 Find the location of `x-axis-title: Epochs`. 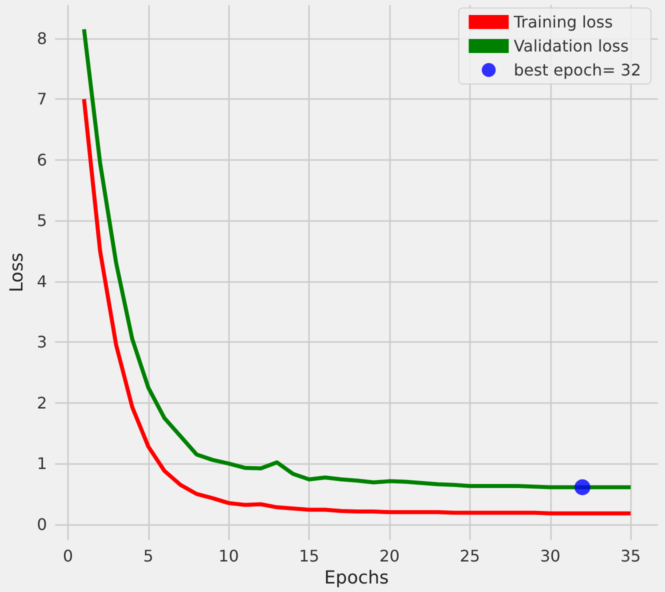

x-axis-title: Epochs is located at coordinates (356, 578).